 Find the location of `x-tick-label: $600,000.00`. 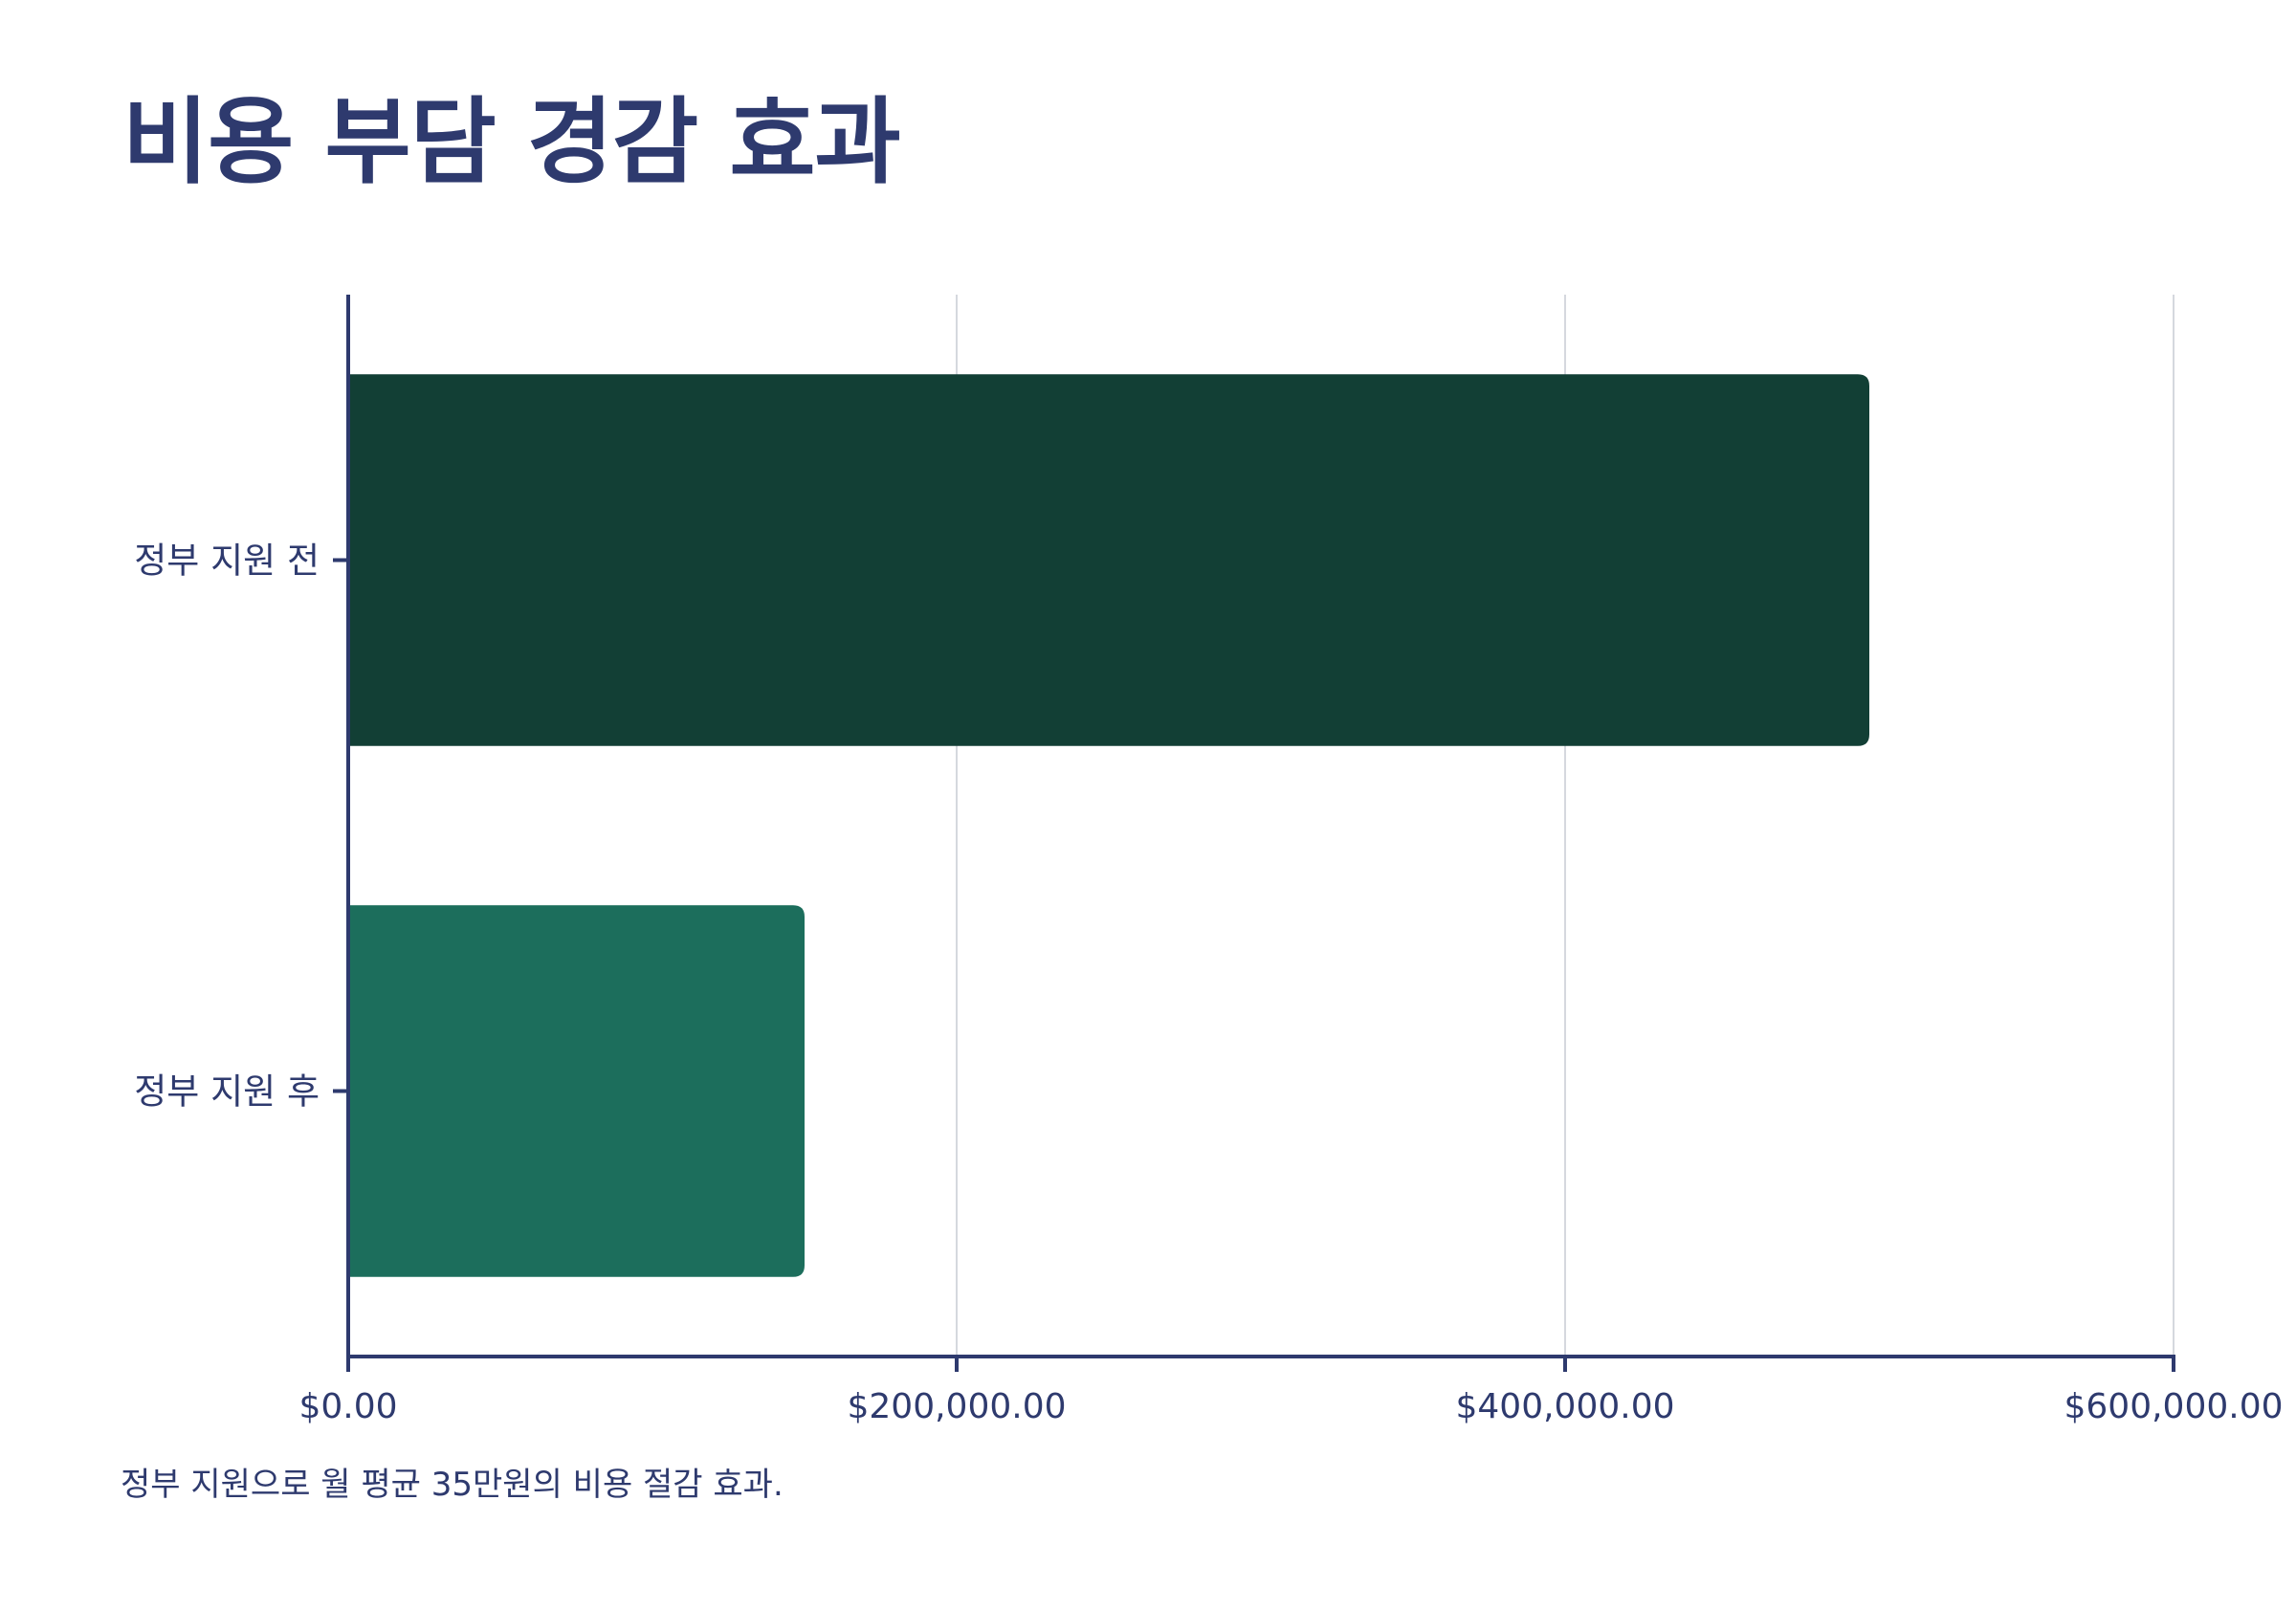

x-tick-label: $600,000.00 is located at coordinates (2173, 1406).